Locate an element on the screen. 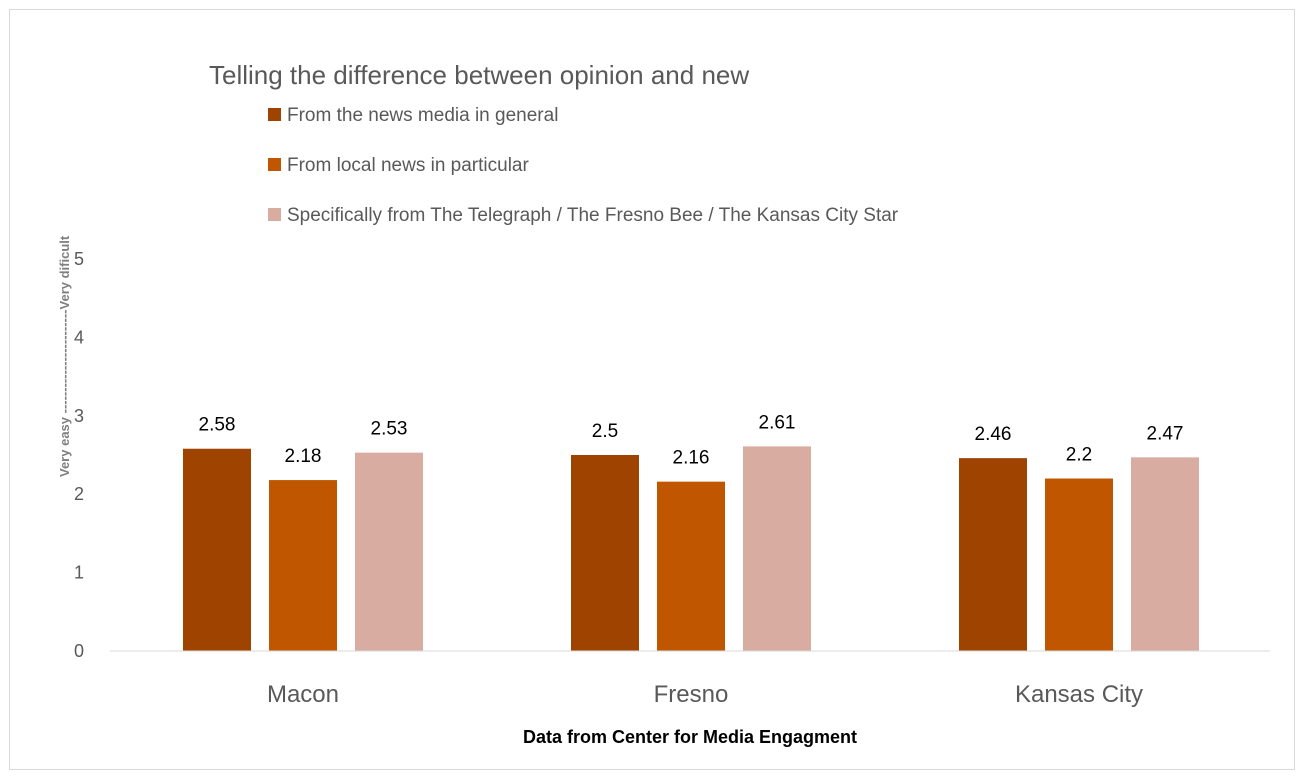 The width and height of the screenshot is (1304, 779). x-axis-label: Data from Center for Media Engagment is located at coordinates (690, 737).